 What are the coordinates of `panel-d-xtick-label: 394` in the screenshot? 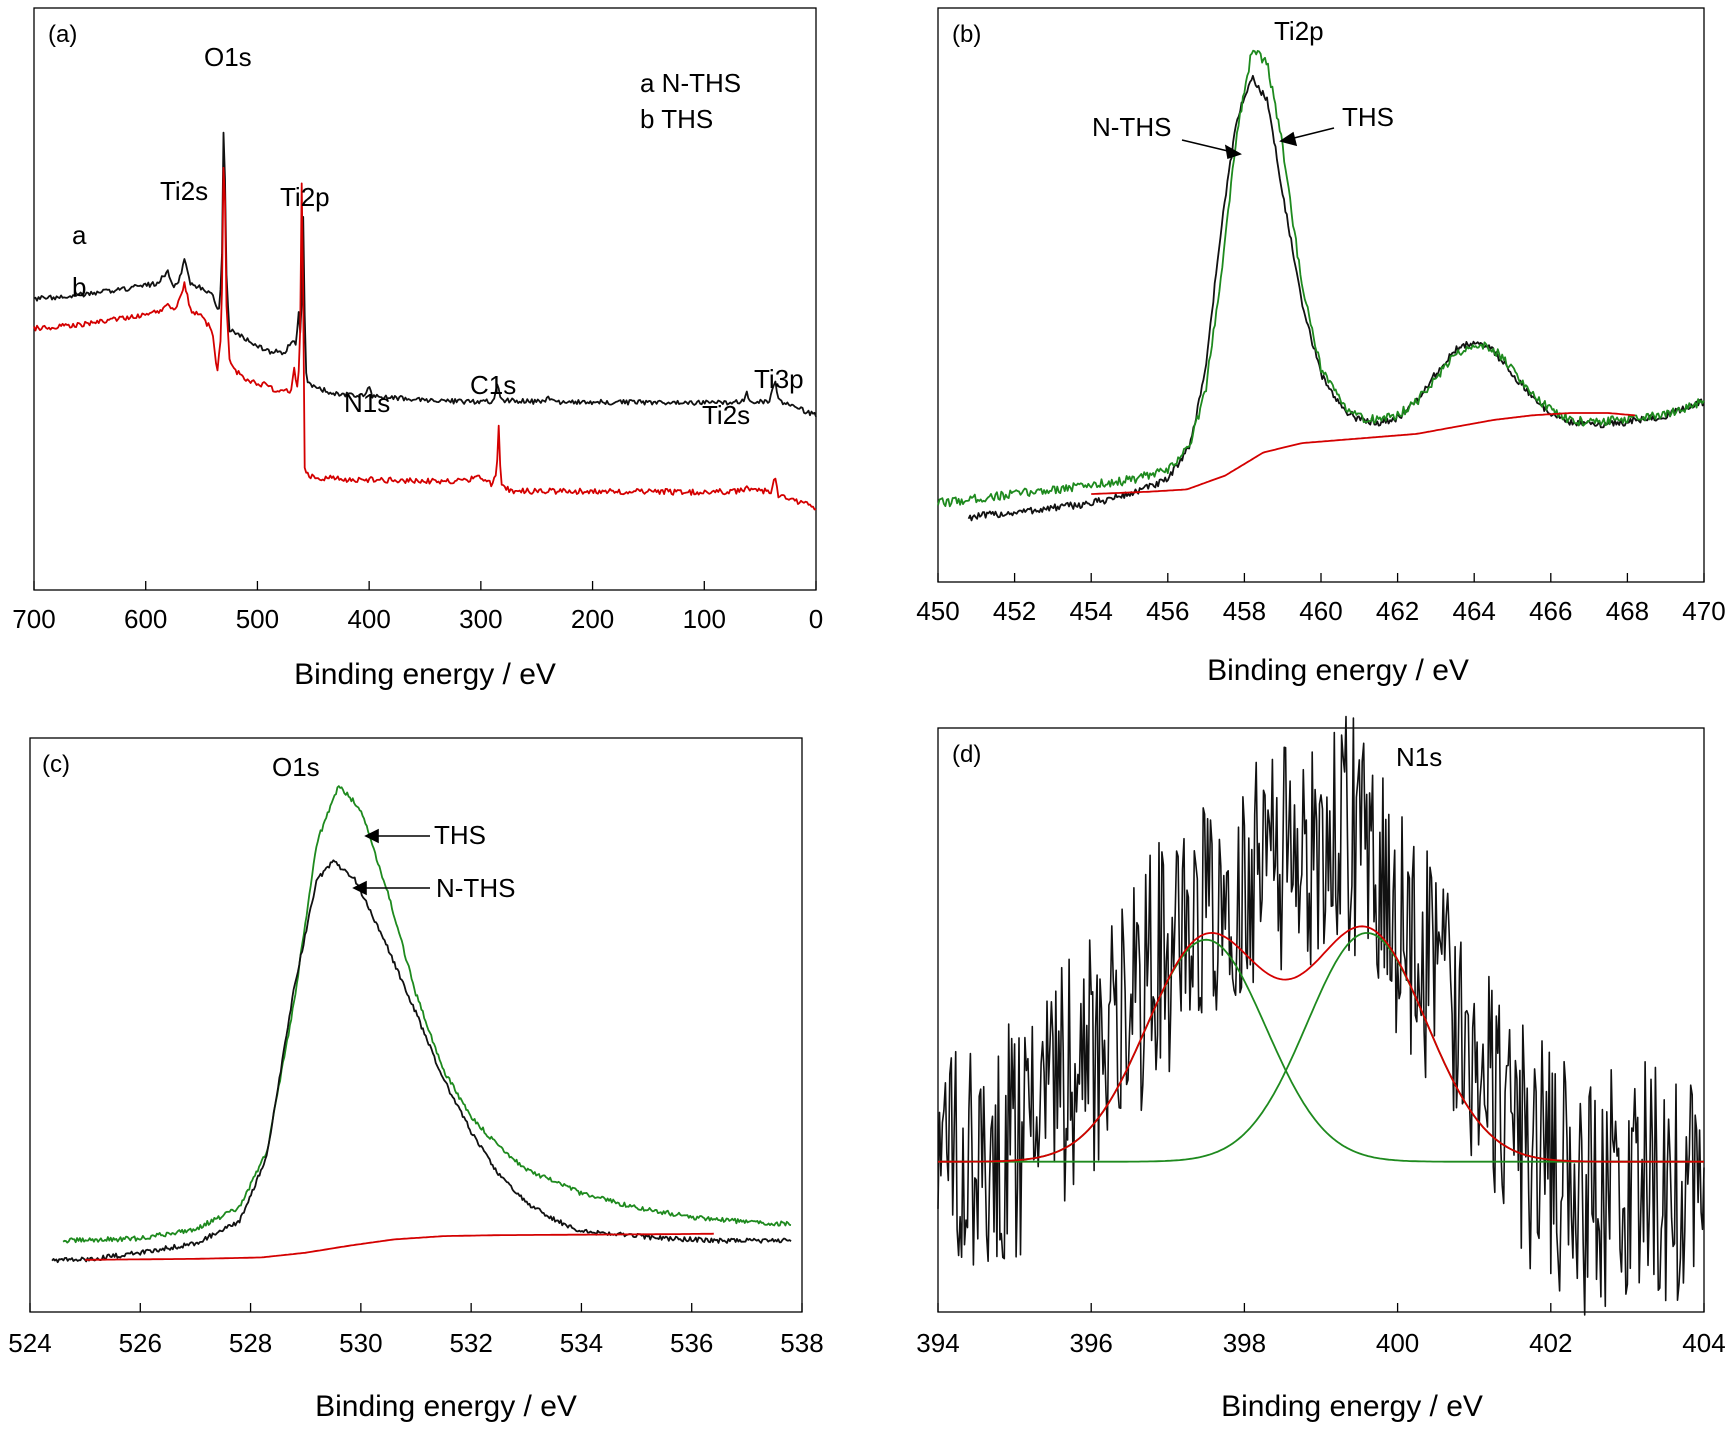 It's located at (937, 1343).